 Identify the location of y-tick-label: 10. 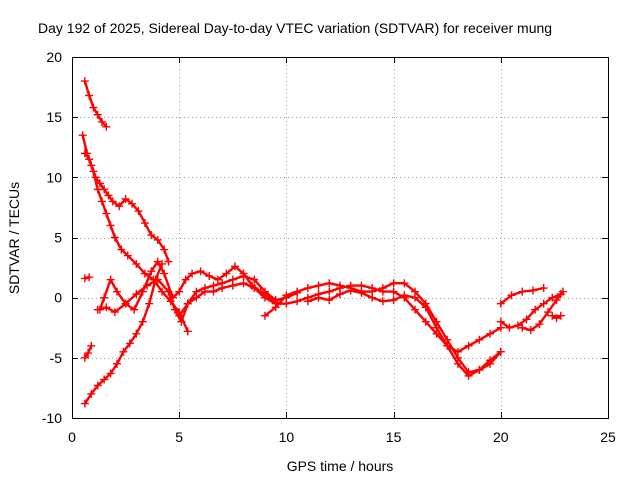
(54, 177).